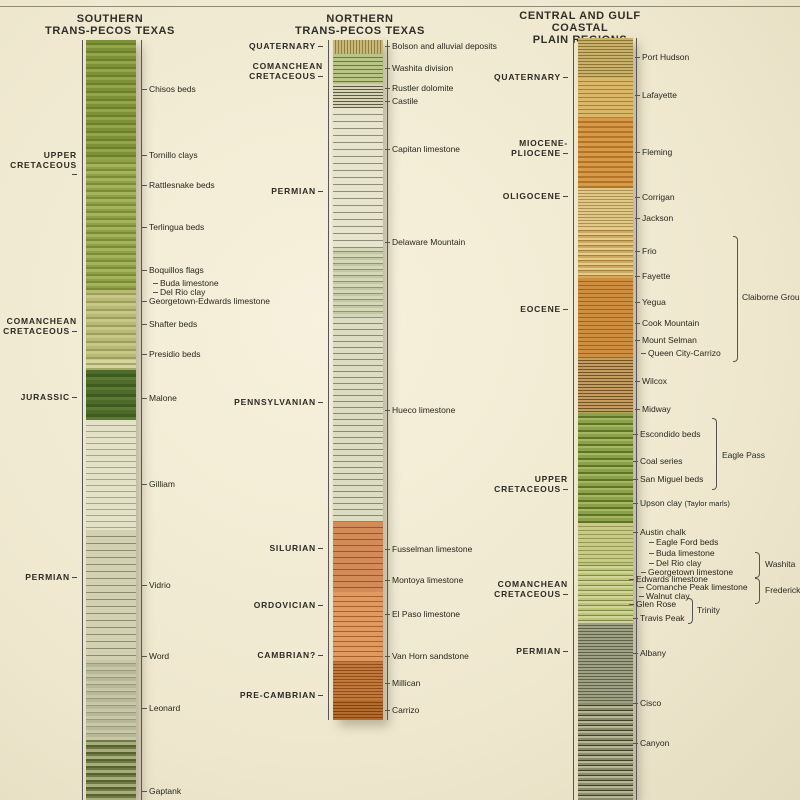 The width and height of the screenshot is (800, 800). What do you see at coordinates (605, 58) in the screenshot?
I see `port-hudson-layer` at bounding box center [605, 58].